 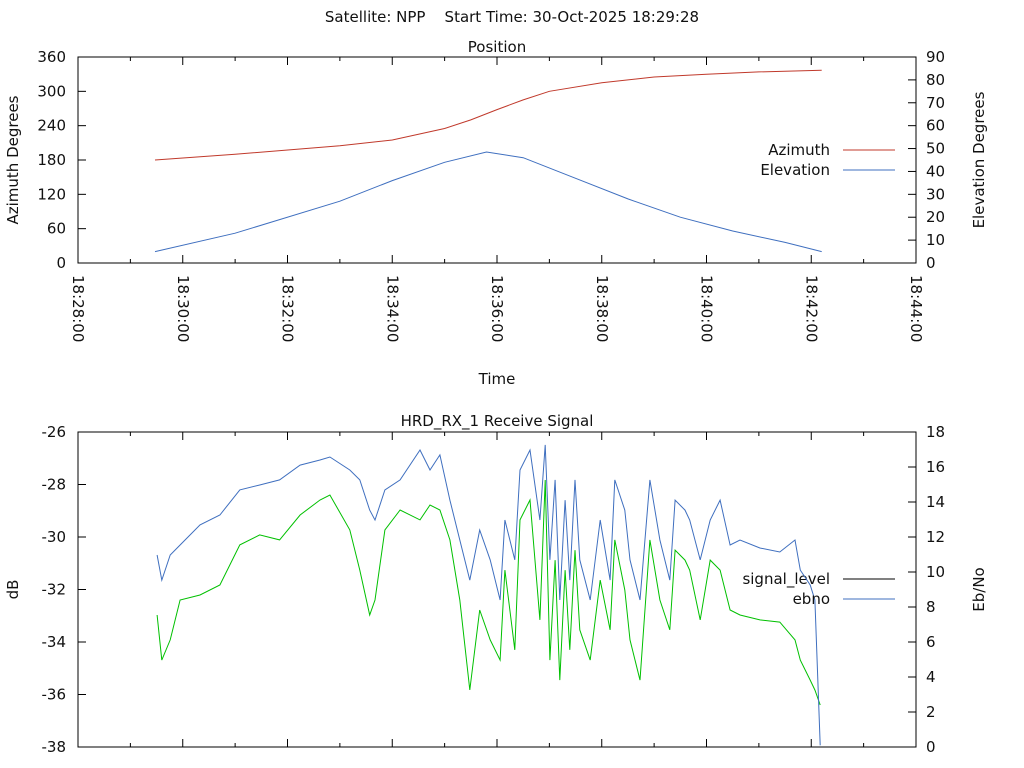 I want to click on y2-tick-label: 18, so click(x=935, y=432).